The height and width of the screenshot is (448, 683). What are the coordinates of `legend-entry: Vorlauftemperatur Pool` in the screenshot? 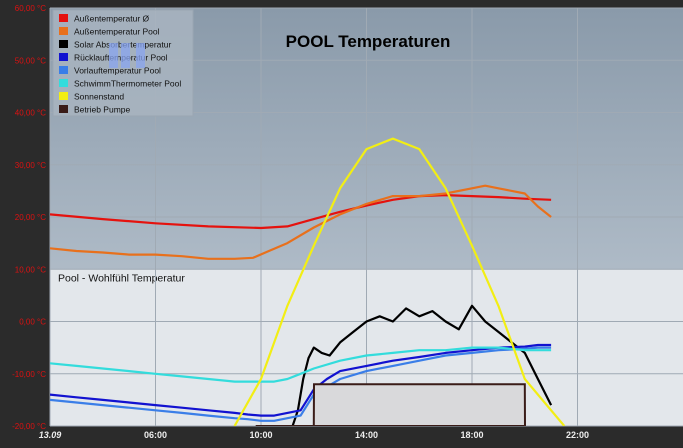 It's located at (117, 71).